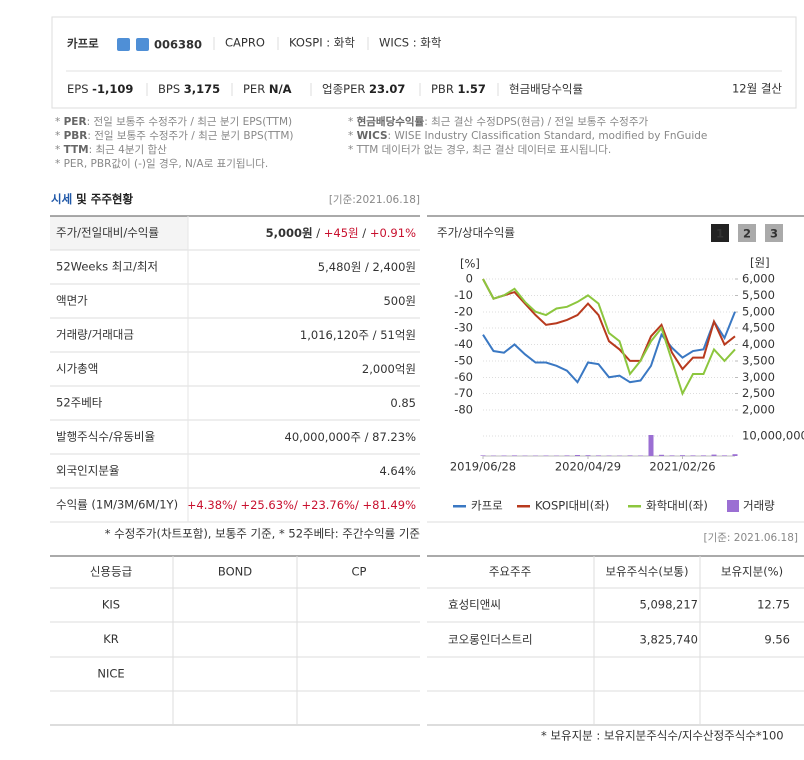 The image size is (804, 760). Describe the element at coordinates (463, 311) in the screenshot. I see `y-tick-label: -20` at that location.